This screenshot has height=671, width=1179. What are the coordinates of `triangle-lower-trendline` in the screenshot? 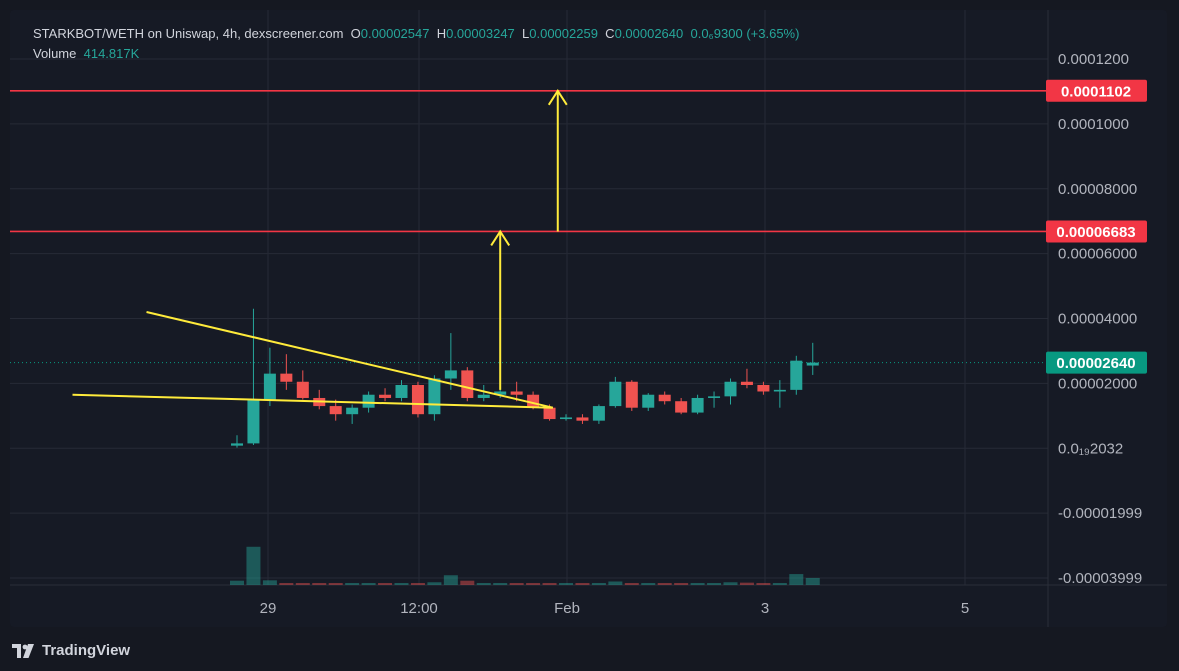 It's located at (312, 401).